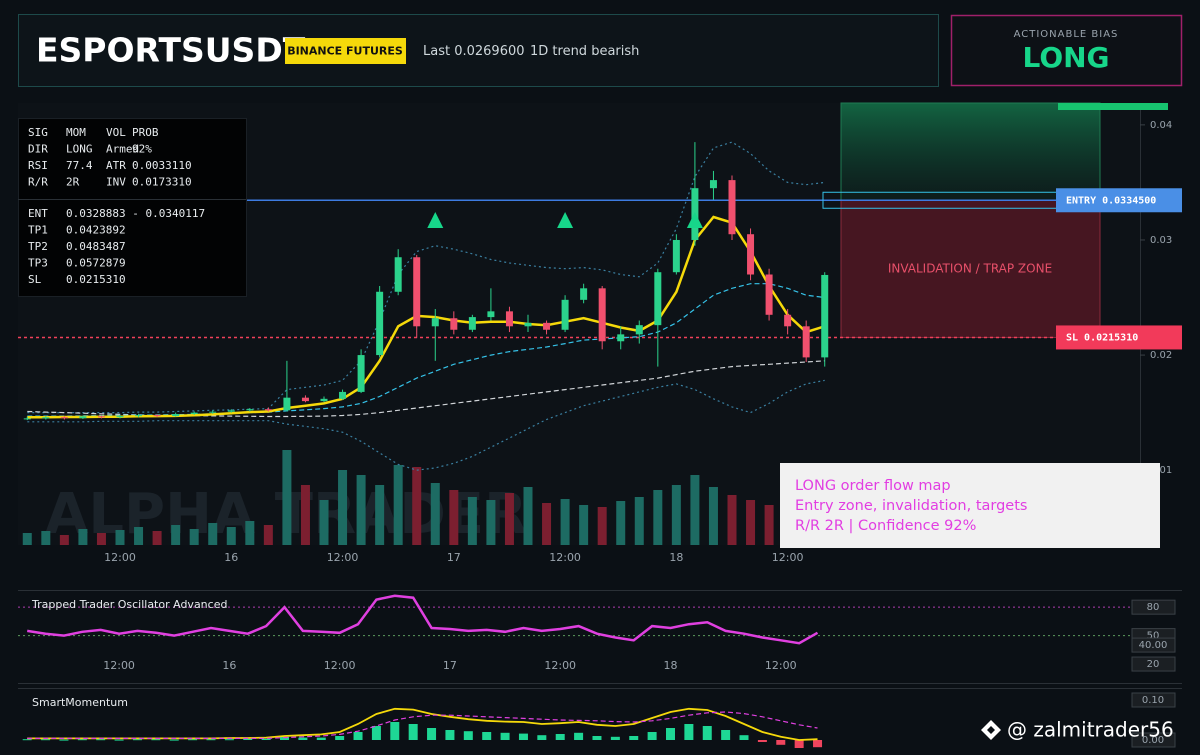  What do you see at coordinates (991, 730) in the screenshot?
I see `handle-logo` at bounding box center [991, 730].